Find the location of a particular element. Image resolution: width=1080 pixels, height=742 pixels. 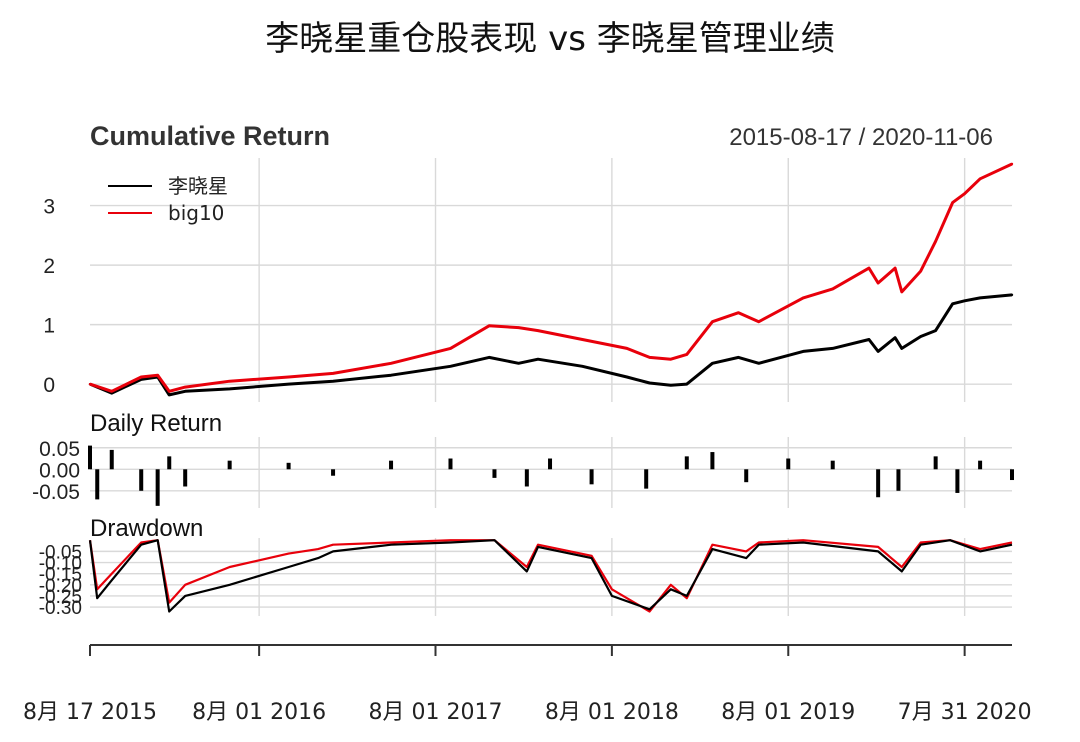

daily-bars is located at coordinates (551, 475).